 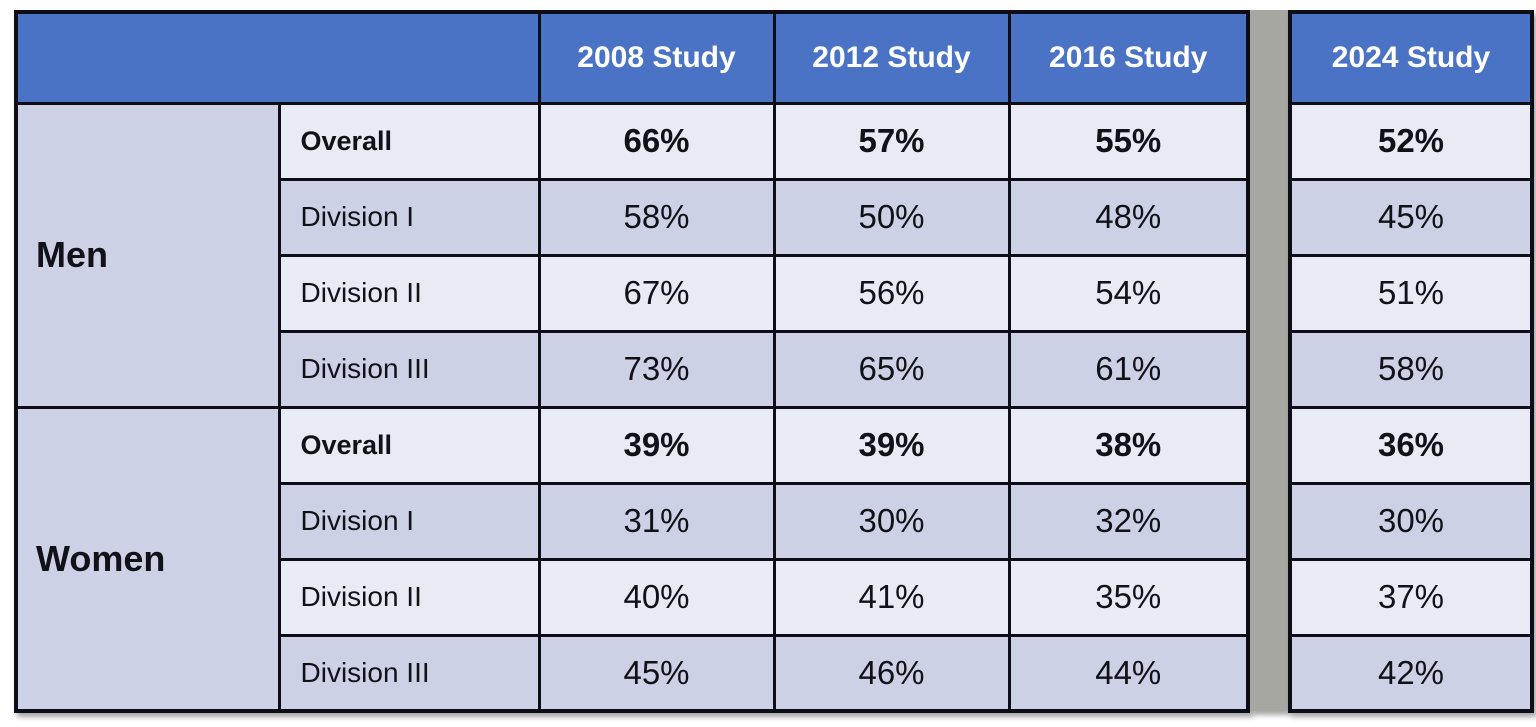 What do you see at coordinates (891, 369) in the screenshot?
I see `value-cell: 65%` at bounding box center [891, 369].